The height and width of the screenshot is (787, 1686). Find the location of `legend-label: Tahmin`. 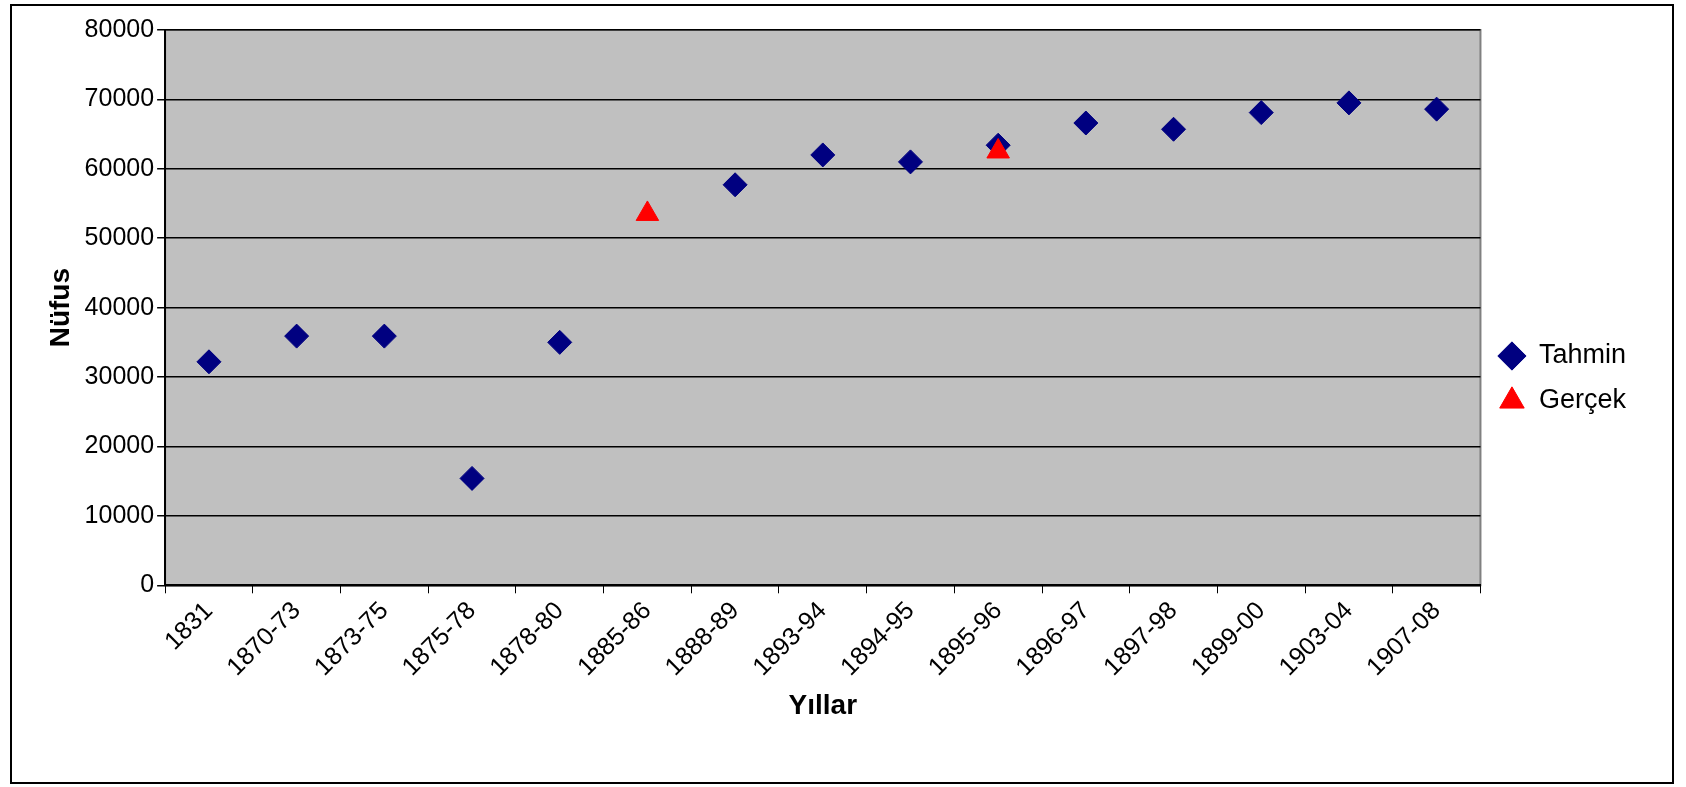

legend-label: Tahmin is located at coordinates (1582, 354).